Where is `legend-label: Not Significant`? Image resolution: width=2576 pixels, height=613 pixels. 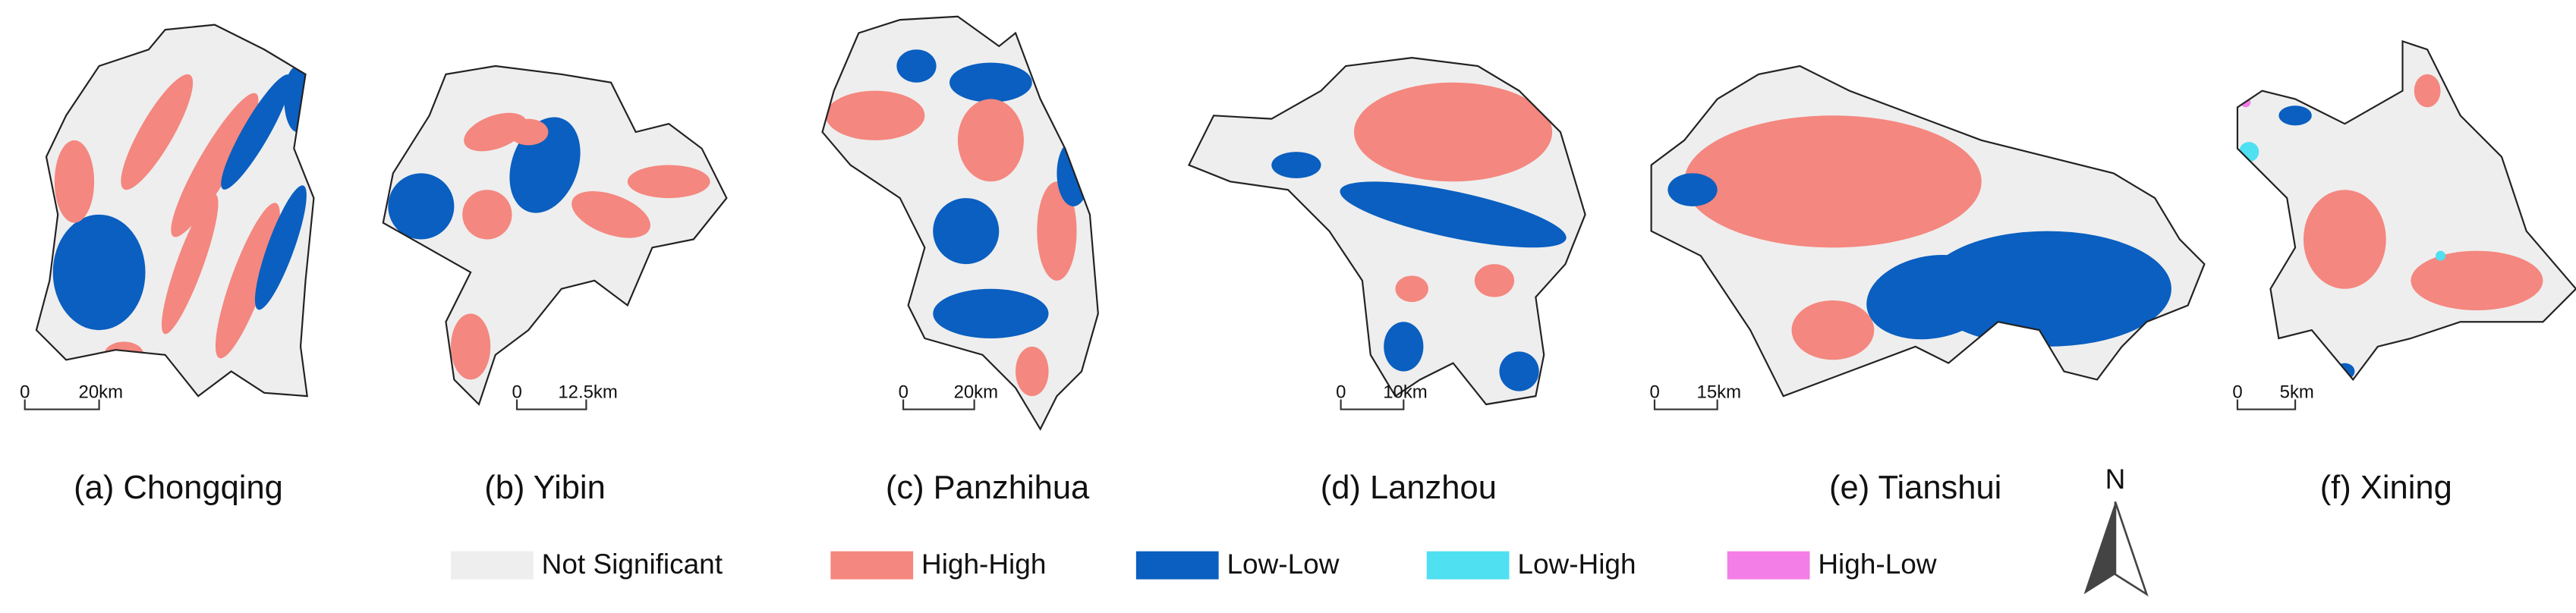 legend-label: Not Significant is located at coordinates (632, 564).